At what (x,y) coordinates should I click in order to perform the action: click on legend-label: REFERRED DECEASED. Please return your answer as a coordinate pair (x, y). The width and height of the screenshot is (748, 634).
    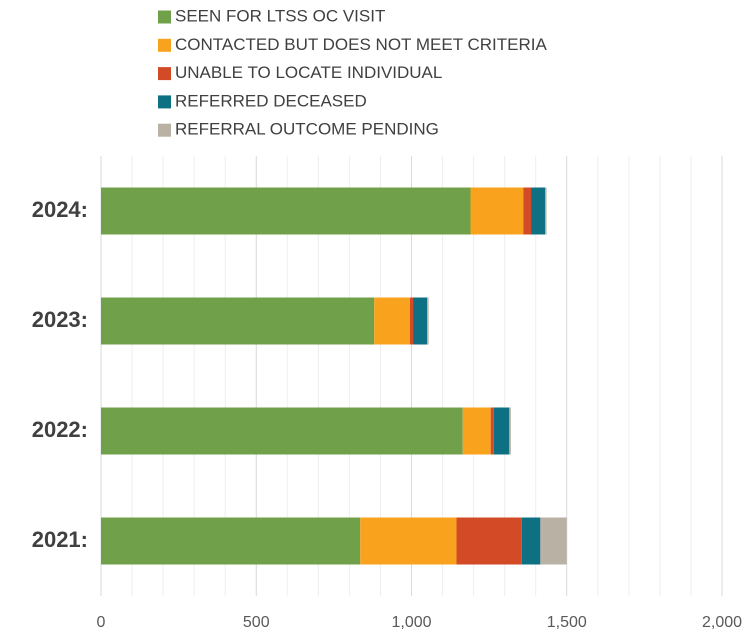
    Looking at the image, I should click on (271, 100).